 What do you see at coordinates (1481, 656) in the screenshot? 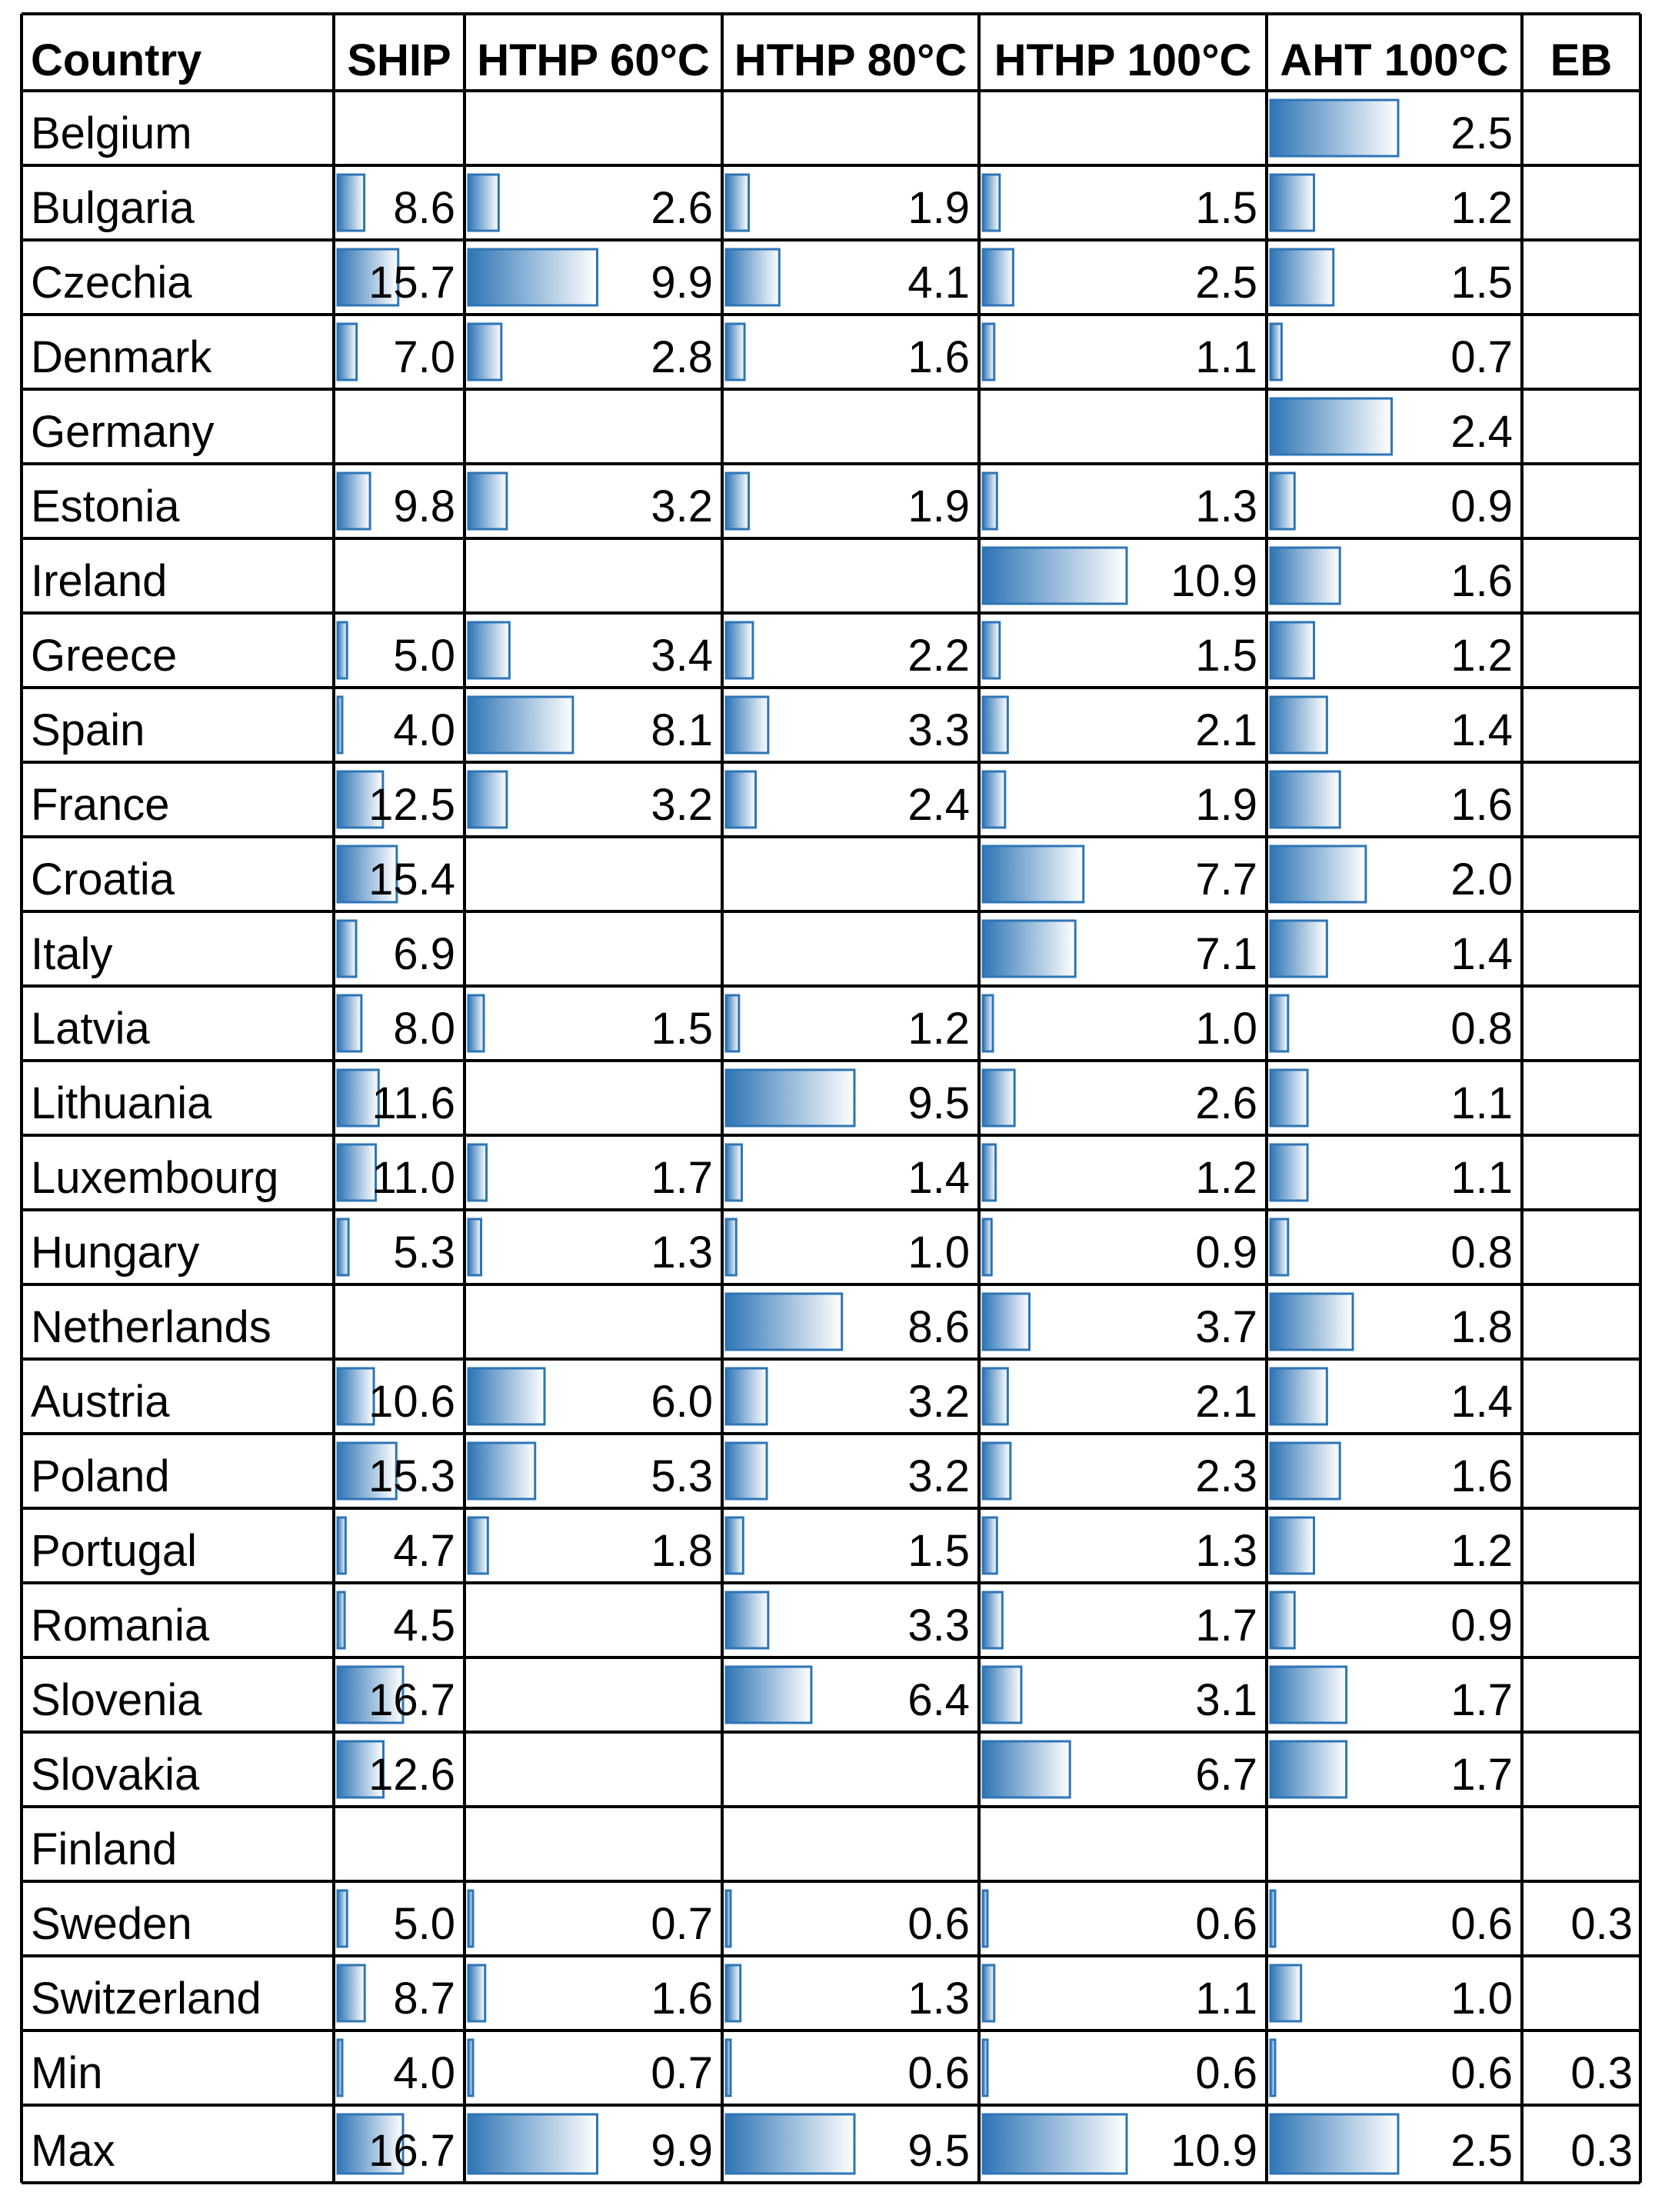
I see `cell-value-greece-aht-100-c: 1.2` at bounding box center [1481, 656].